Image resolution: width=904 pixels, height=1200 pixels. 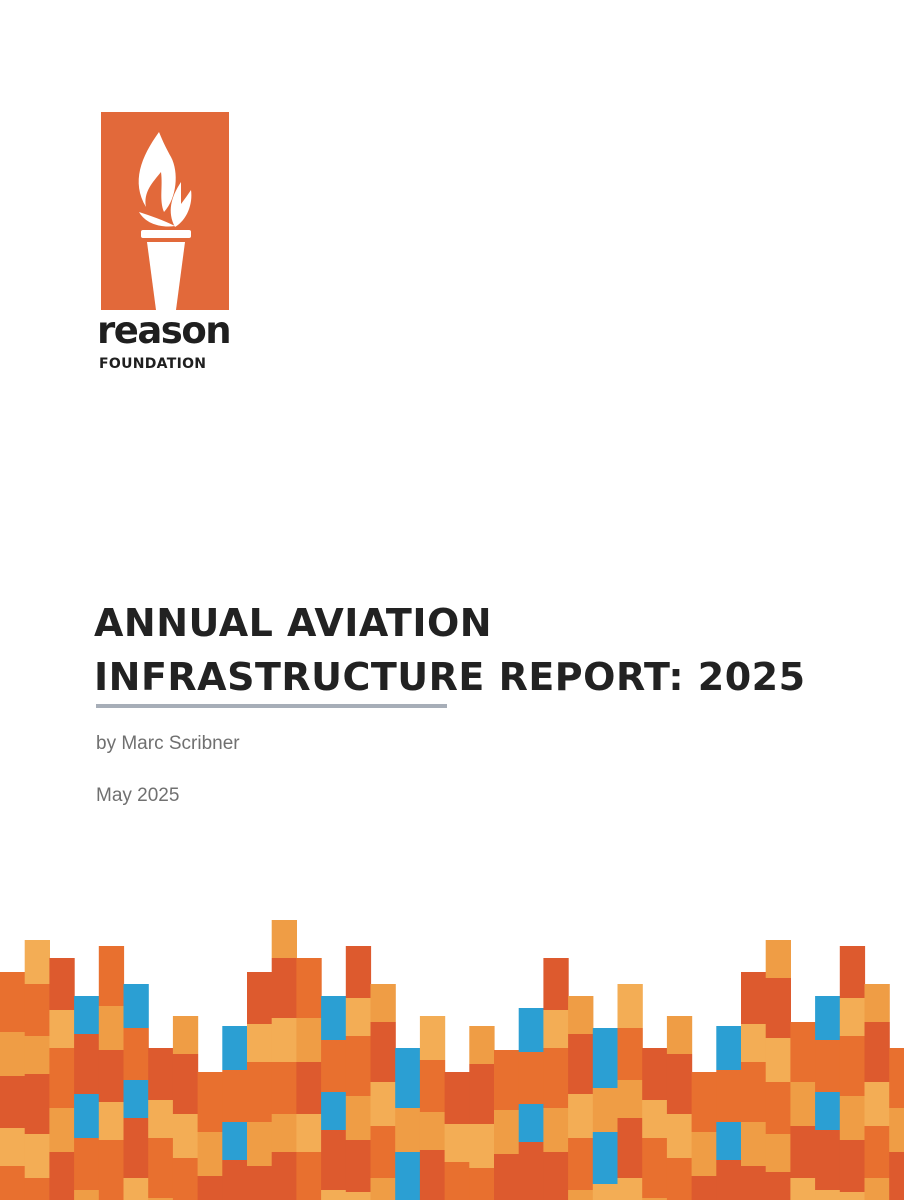 I want to click on title-divider, so click(x=271, y=706).